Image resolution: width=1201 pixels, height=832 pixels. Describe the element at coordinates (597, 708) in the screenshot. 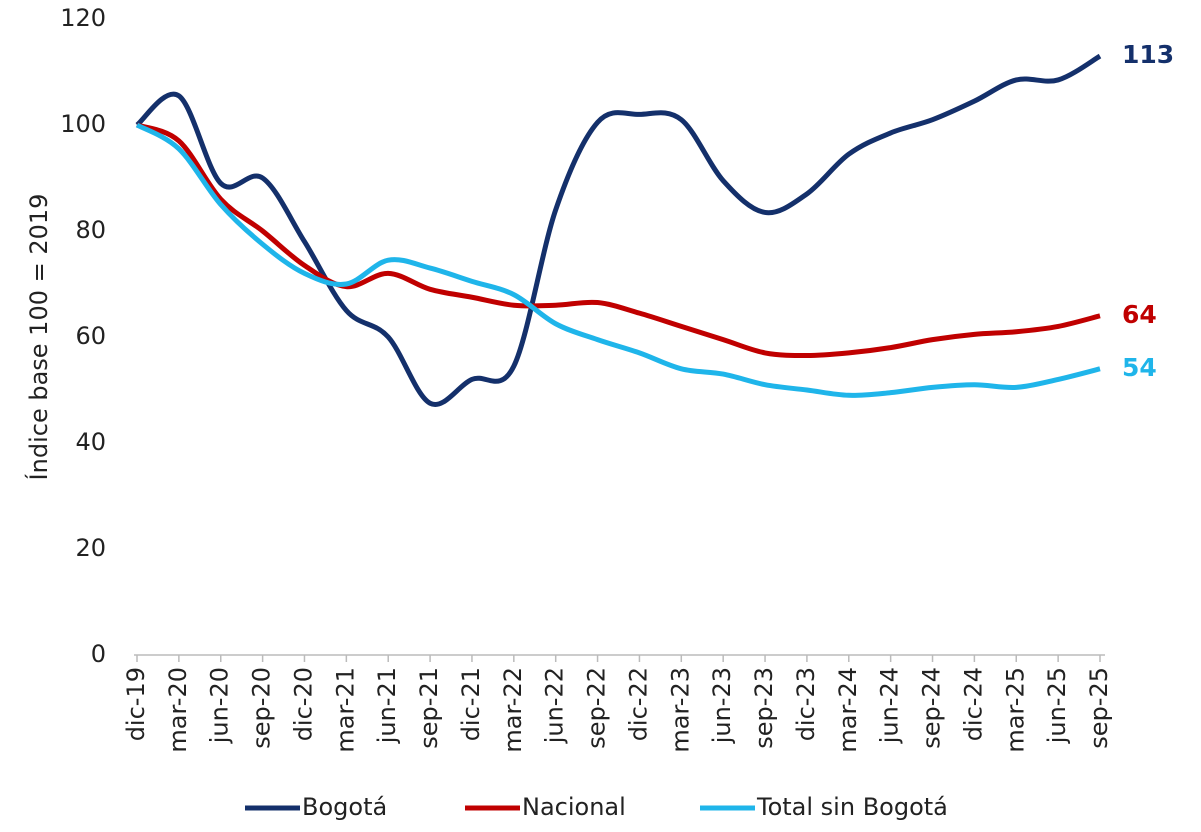

I see `x-tick-label: sep-22` at that location.